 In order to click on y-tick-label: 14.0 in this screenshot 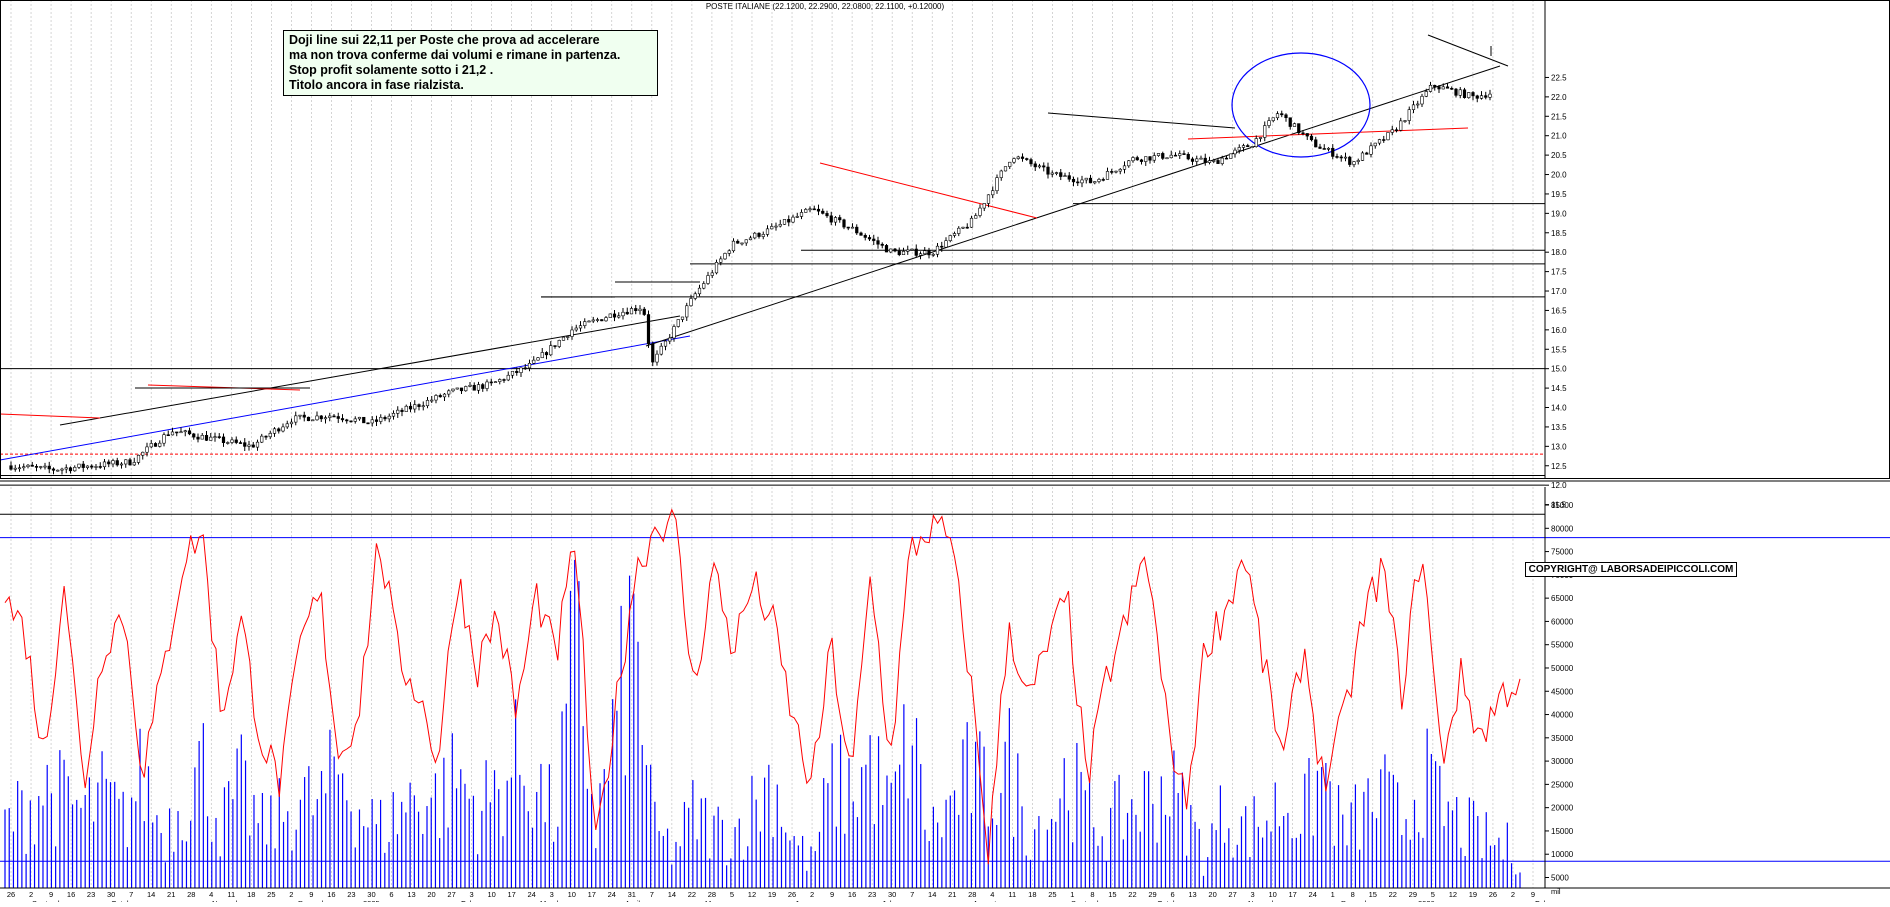, I will do `click(1559, 408)`.